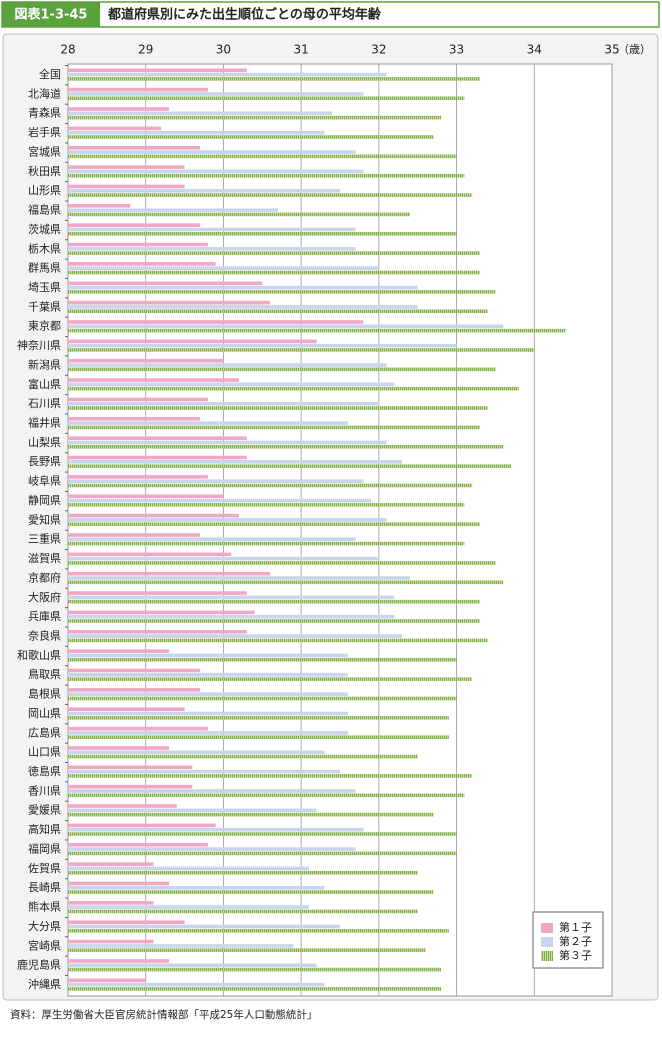  I want to click on y-tick-label: 富山県, so click(44, 384).